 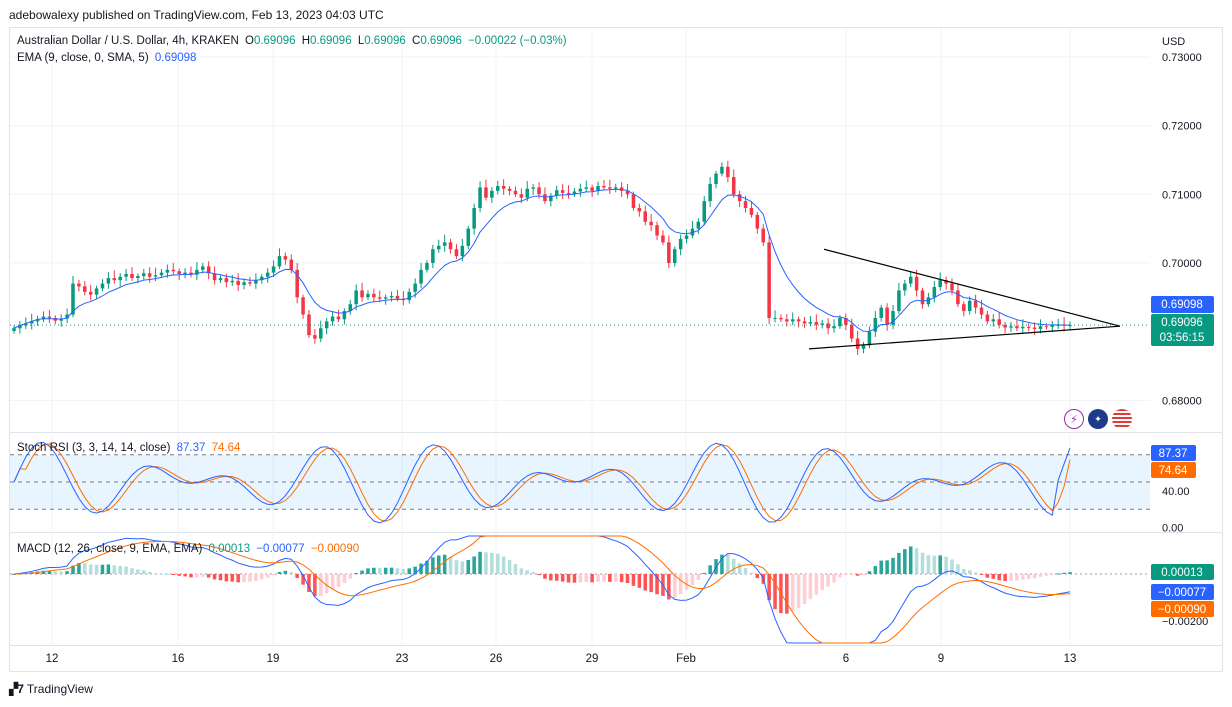 I want to click on macd-label: MACD (12, 26, close, 9, EMA, EMA), so click(x=110, y=549).